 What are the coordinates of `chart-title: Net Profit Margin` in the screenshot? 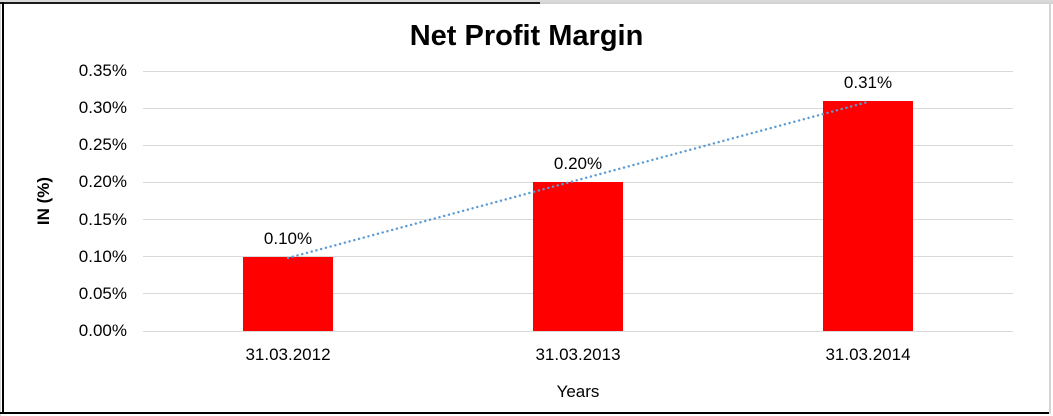 It's located at (526, 36).